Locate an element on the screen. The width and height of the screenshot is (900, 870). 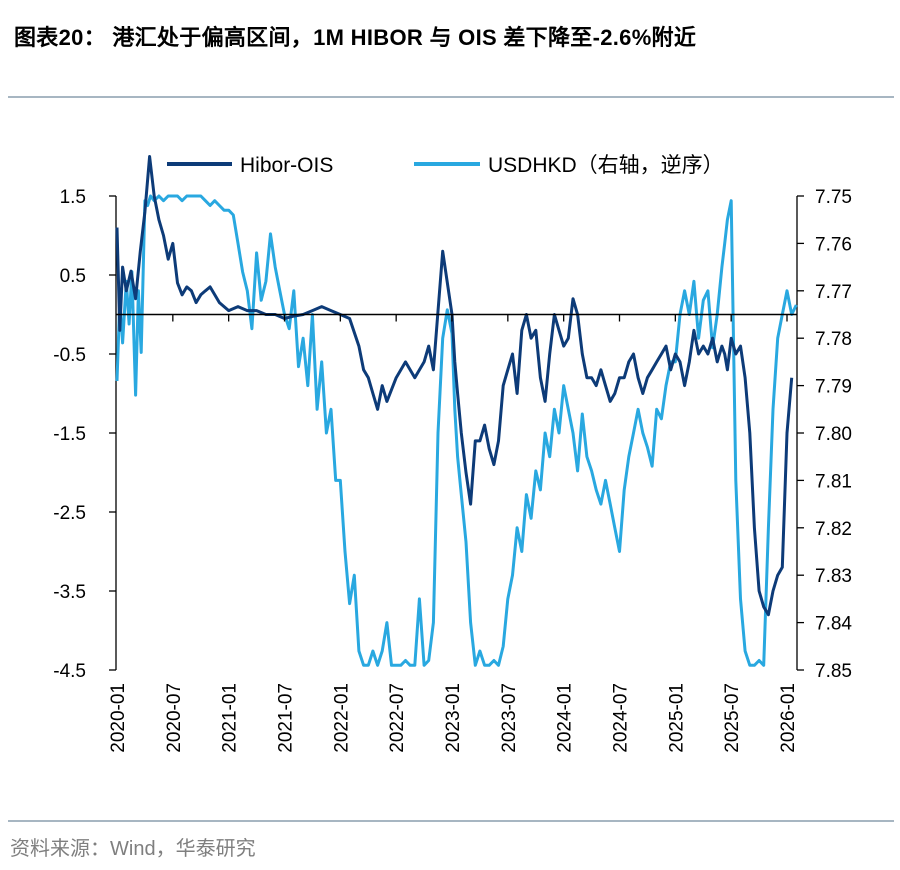
source-note: 资料来源：Wind，华泰研究 is located at coordinates (133, 849).